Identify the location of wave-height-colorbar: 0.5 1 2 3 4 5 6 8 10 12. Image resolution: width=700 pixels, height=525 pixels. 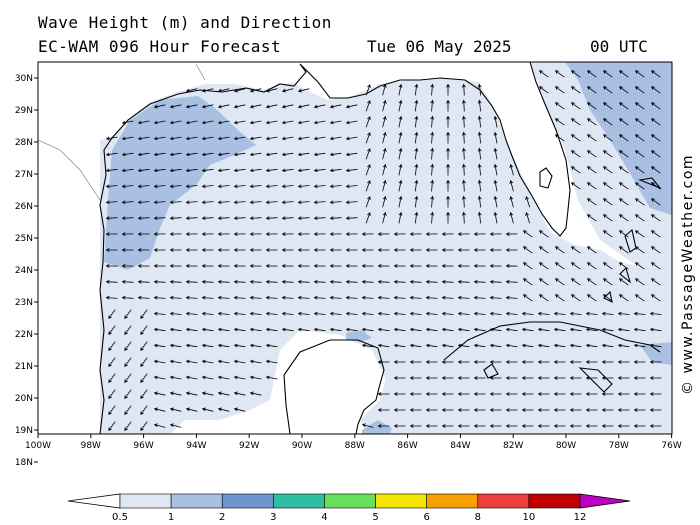
(349, 508).